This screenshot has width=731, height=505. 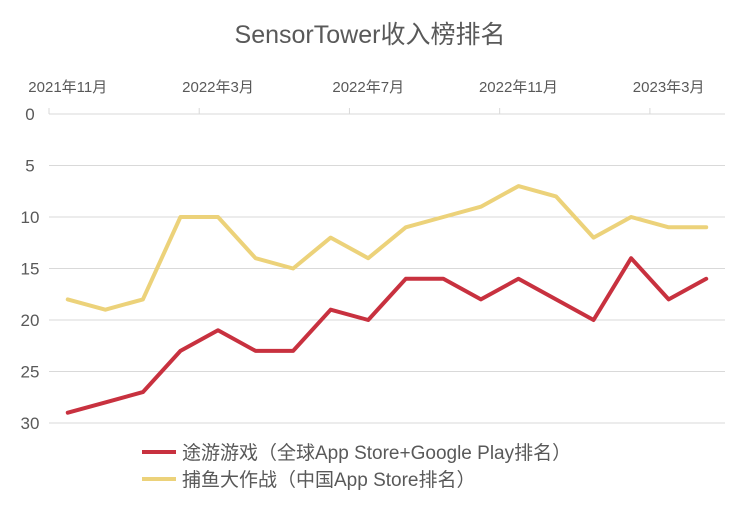 What do you see at coordinates (329, 480) in the screenshot?
I see `legend-label: 捕鱼大作战（中国App Store排名）` at bounding box center [329, 480].